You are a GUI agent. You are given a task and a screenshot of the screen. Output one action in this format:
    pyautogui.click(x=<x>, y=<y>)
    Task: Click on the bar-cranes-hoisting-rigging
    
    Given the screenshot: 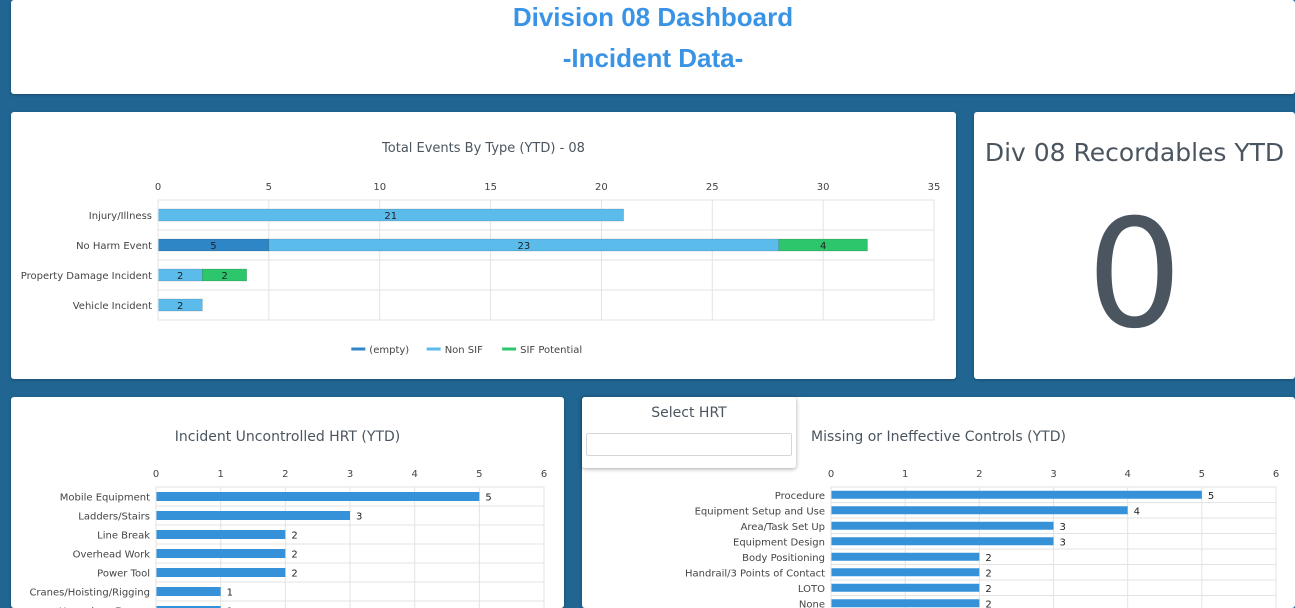 What is the action you would take?
    pyautogui.click(x=188, y=591)
    